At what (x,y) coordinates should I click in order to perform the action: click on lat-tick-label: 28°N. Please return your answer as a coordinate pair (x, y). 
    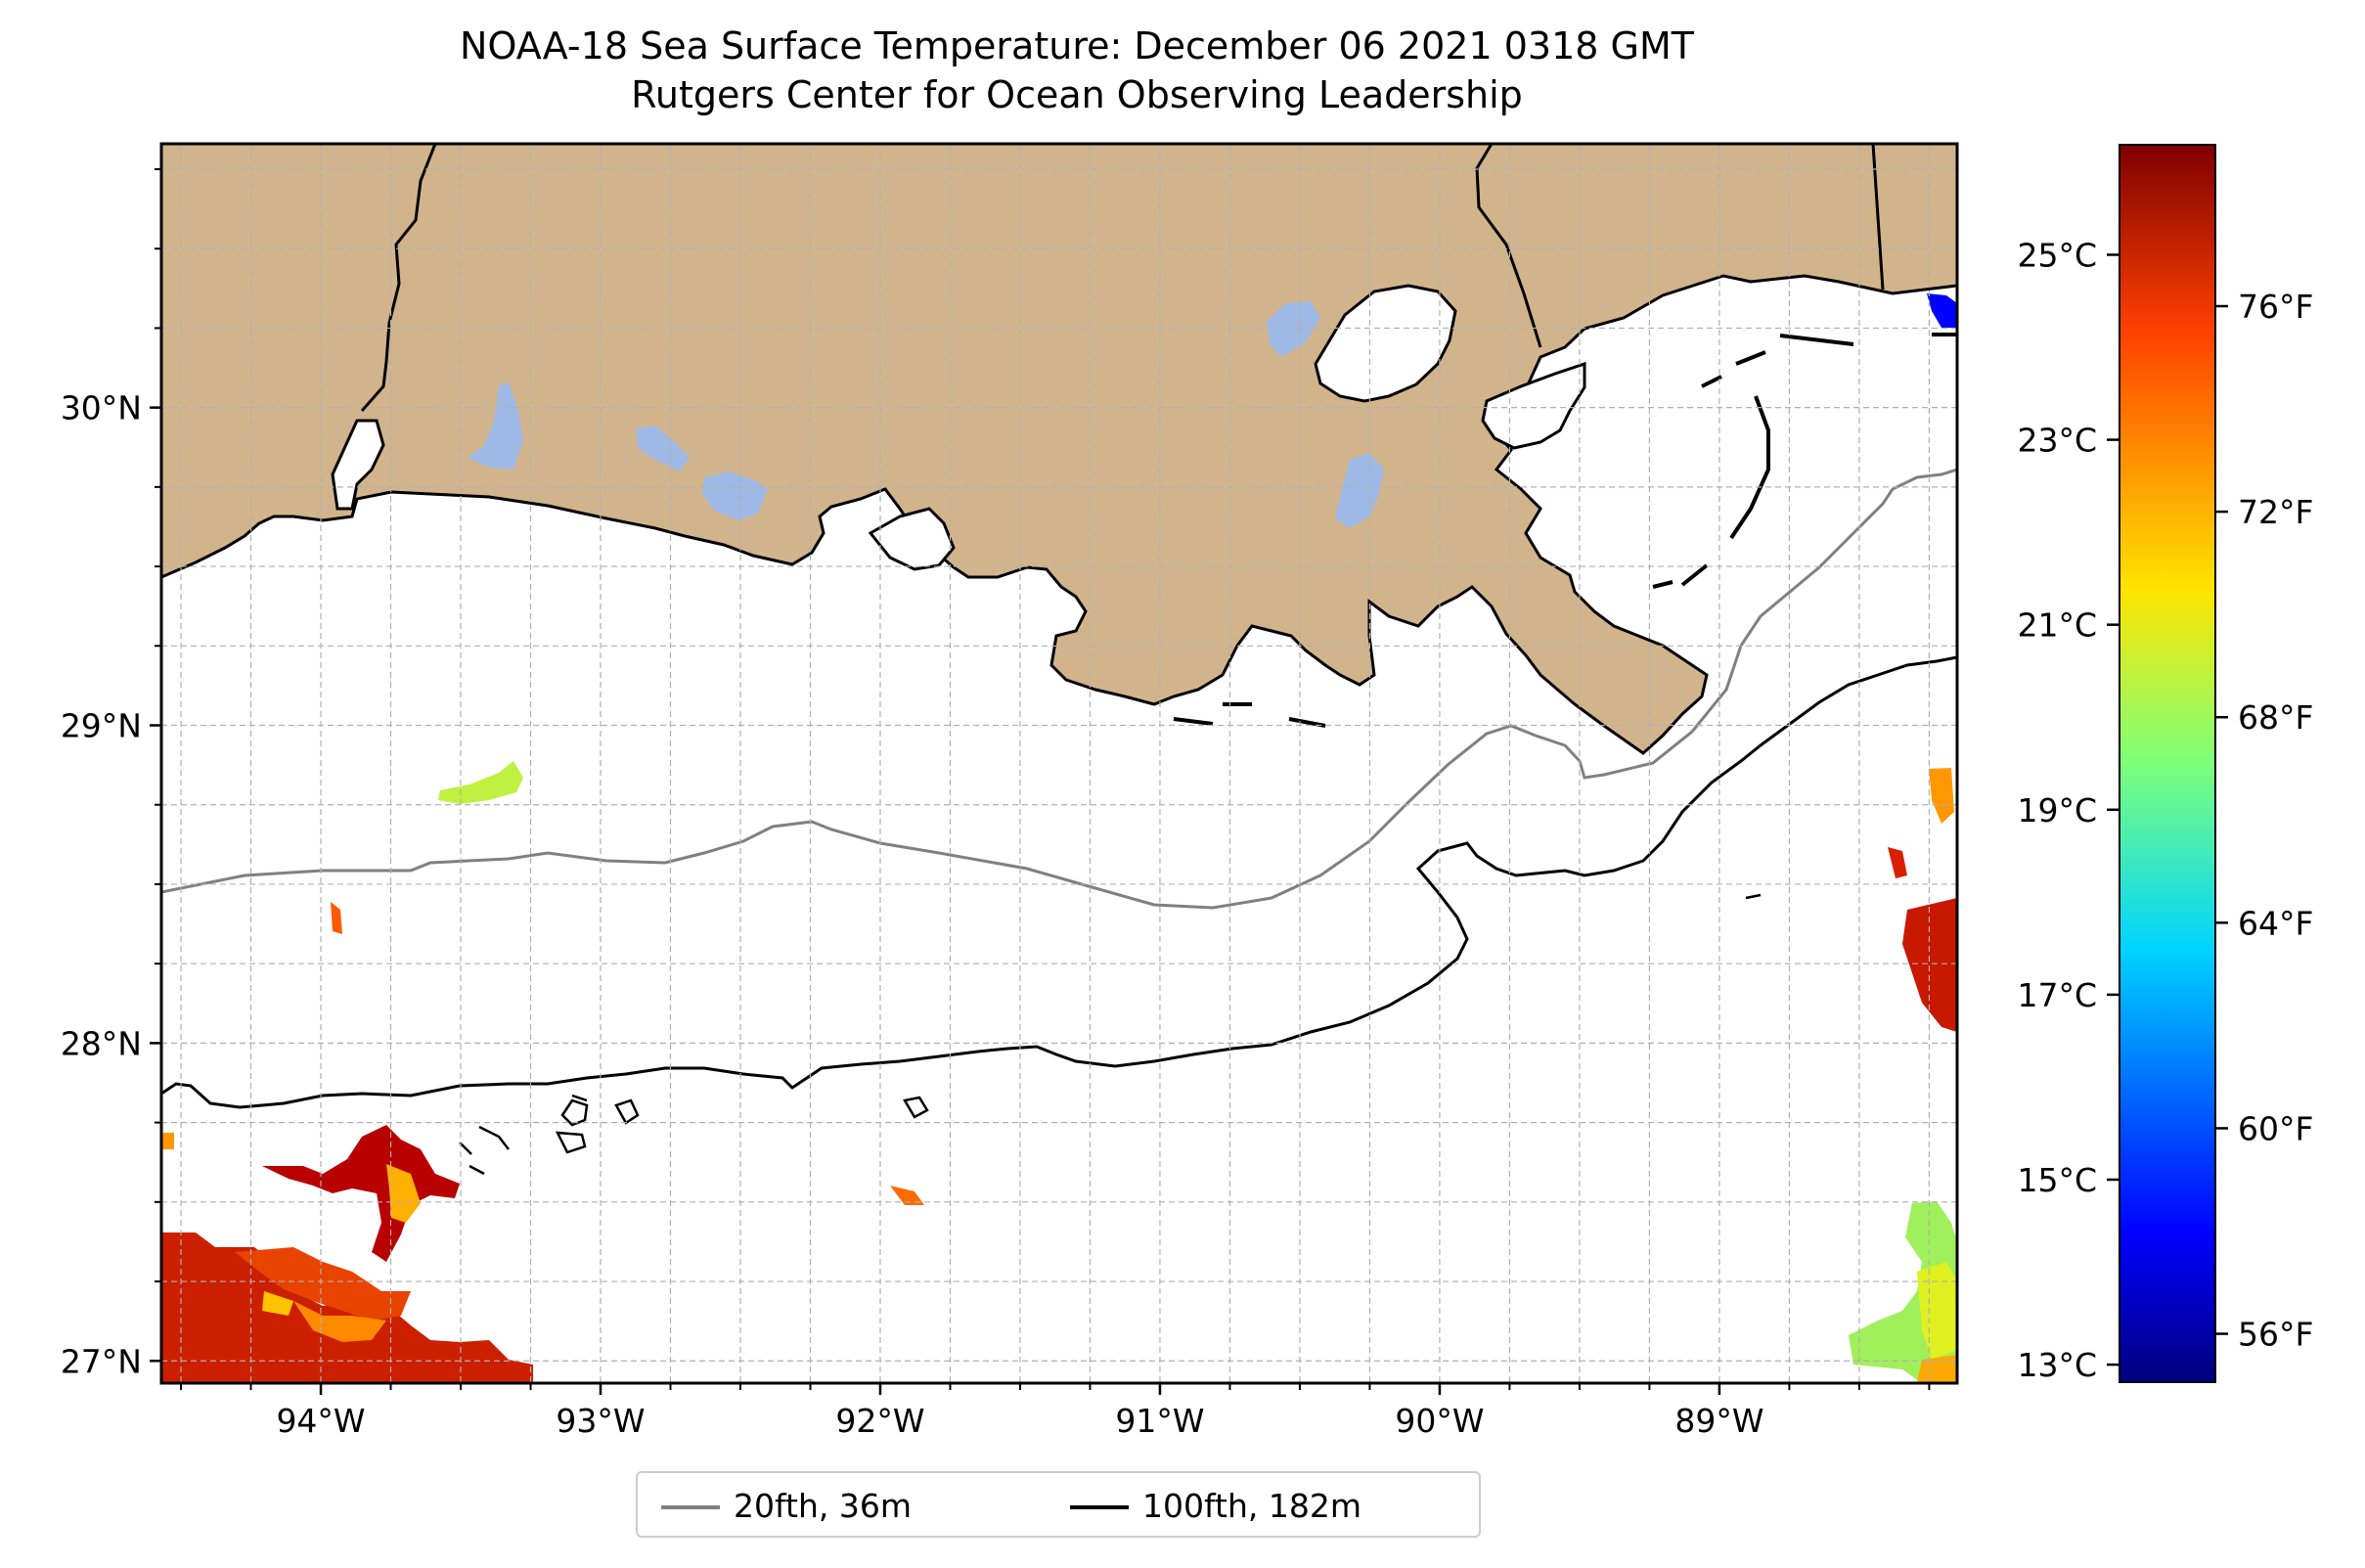
    Looking at the image, I should click on (101, 1043).